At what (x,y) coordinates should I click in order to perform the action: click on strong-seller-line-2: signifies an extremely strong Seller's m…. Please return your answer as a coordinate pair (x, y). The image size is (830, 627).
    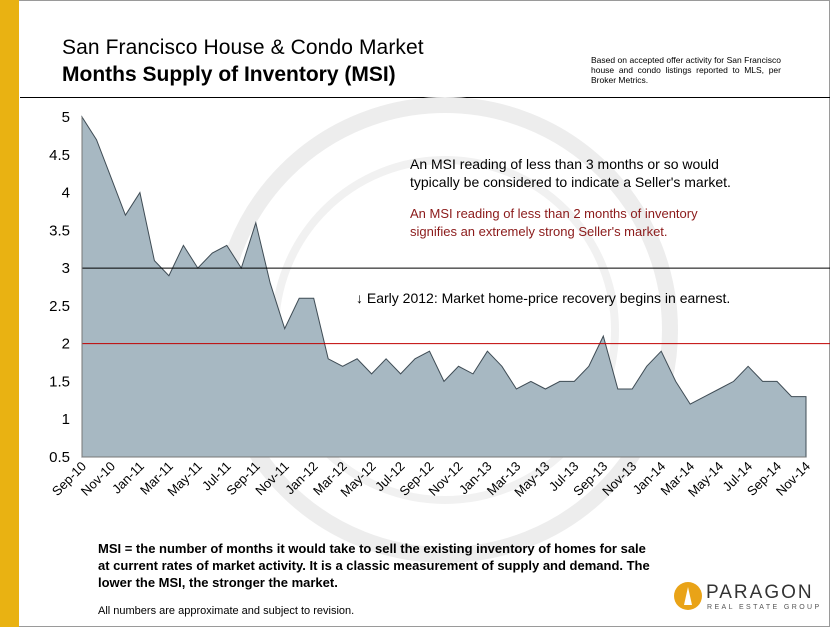
    Looking at the image, I should click on (539, 231).